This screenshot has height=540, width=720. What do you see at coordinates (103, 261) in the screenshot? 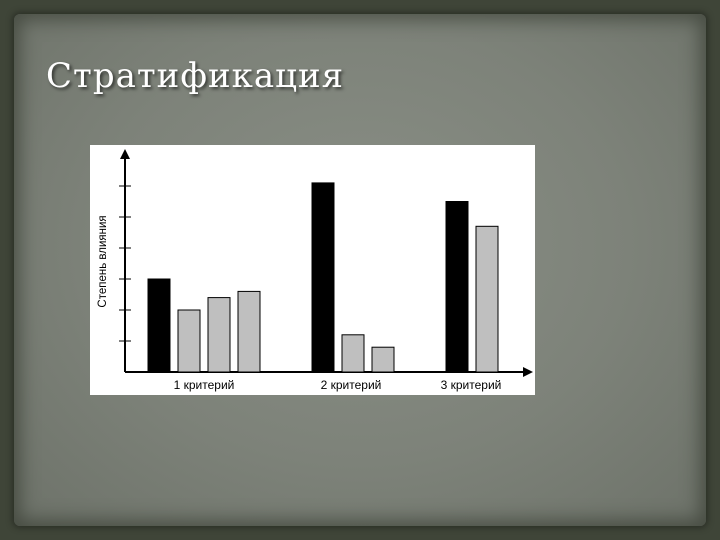
I see `y-axis-label: Степень влияния` at bounding box center [103, 261].